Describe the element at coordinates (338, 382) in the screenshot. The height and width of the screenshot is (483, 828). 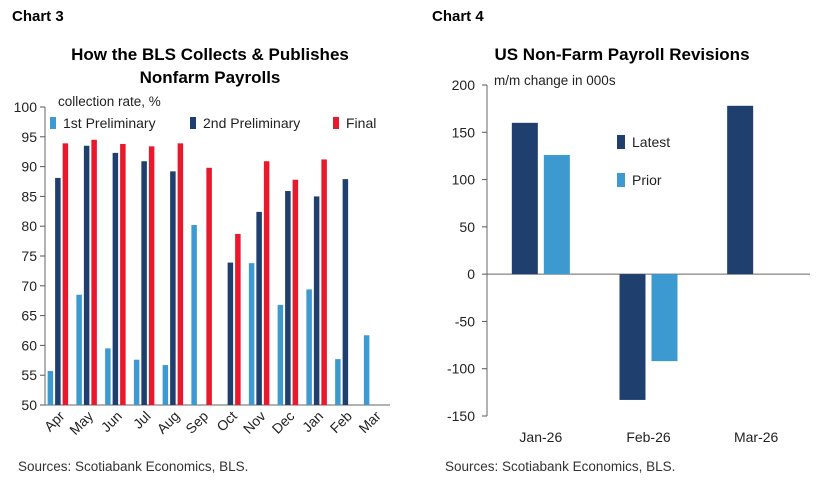
I see `bar-1st-preliminary-feb` at that location.